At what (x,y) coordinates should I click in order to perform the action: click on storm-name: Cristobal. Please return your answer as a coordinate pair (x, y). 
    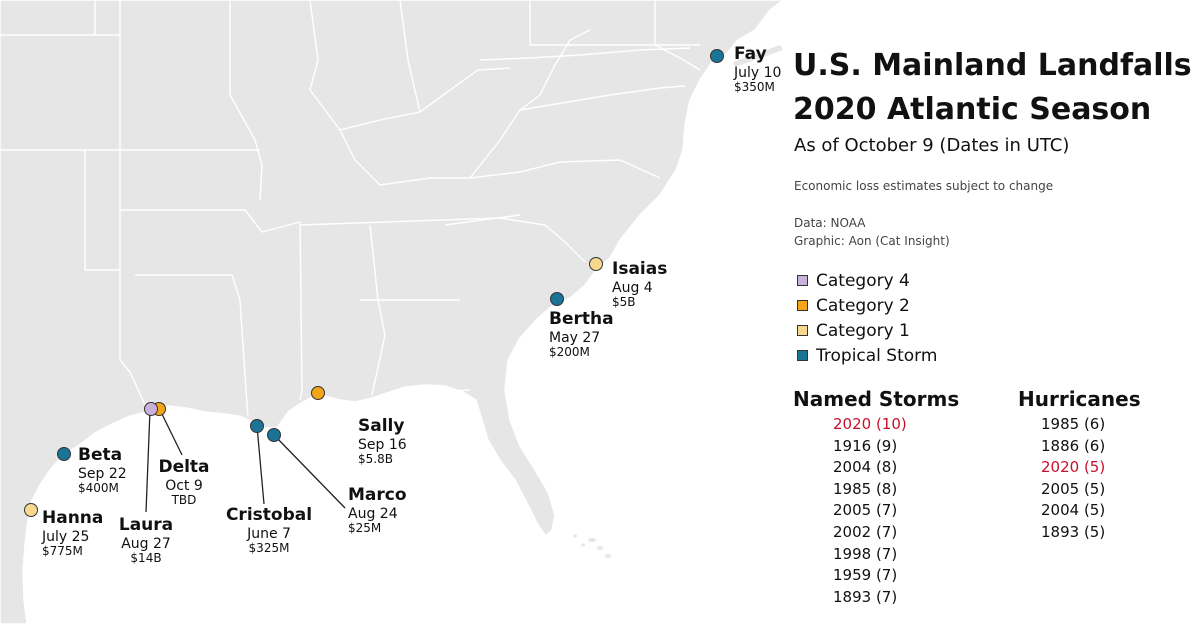
    Looking at the image, I should click on (269, 515).